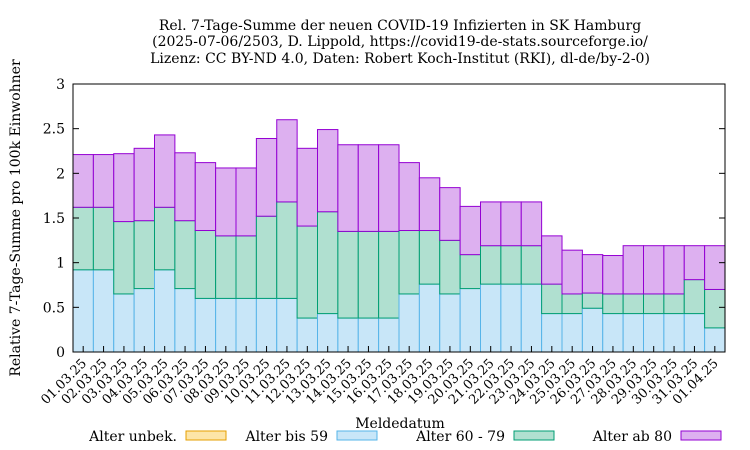 The image size is (750, 450). I want to click on bar-12.03.25-series-3, so click(307, 187).